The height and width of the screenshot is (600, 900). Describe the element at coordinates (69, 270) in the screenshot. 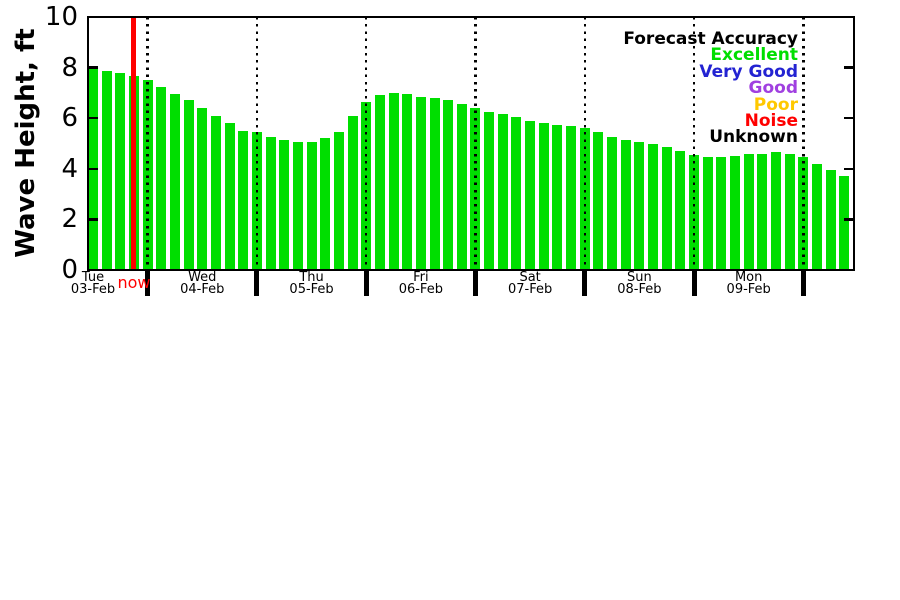

I see `y-tick-label-0: 0` at that location.